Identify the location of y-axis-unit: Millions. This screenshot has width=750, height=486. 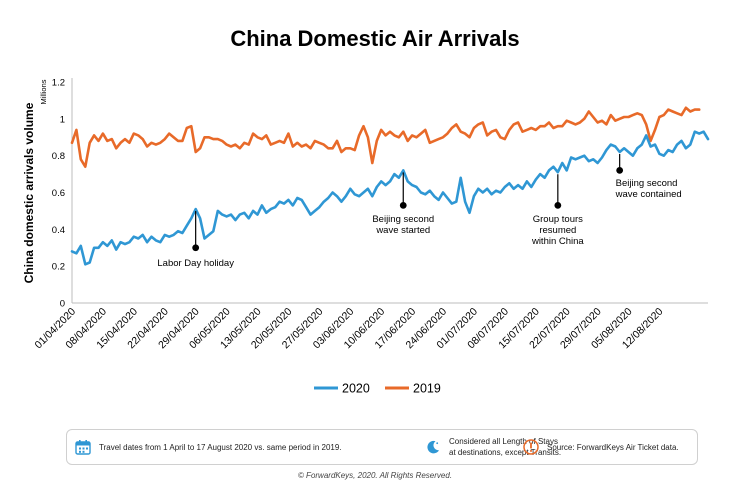
(43, 91).